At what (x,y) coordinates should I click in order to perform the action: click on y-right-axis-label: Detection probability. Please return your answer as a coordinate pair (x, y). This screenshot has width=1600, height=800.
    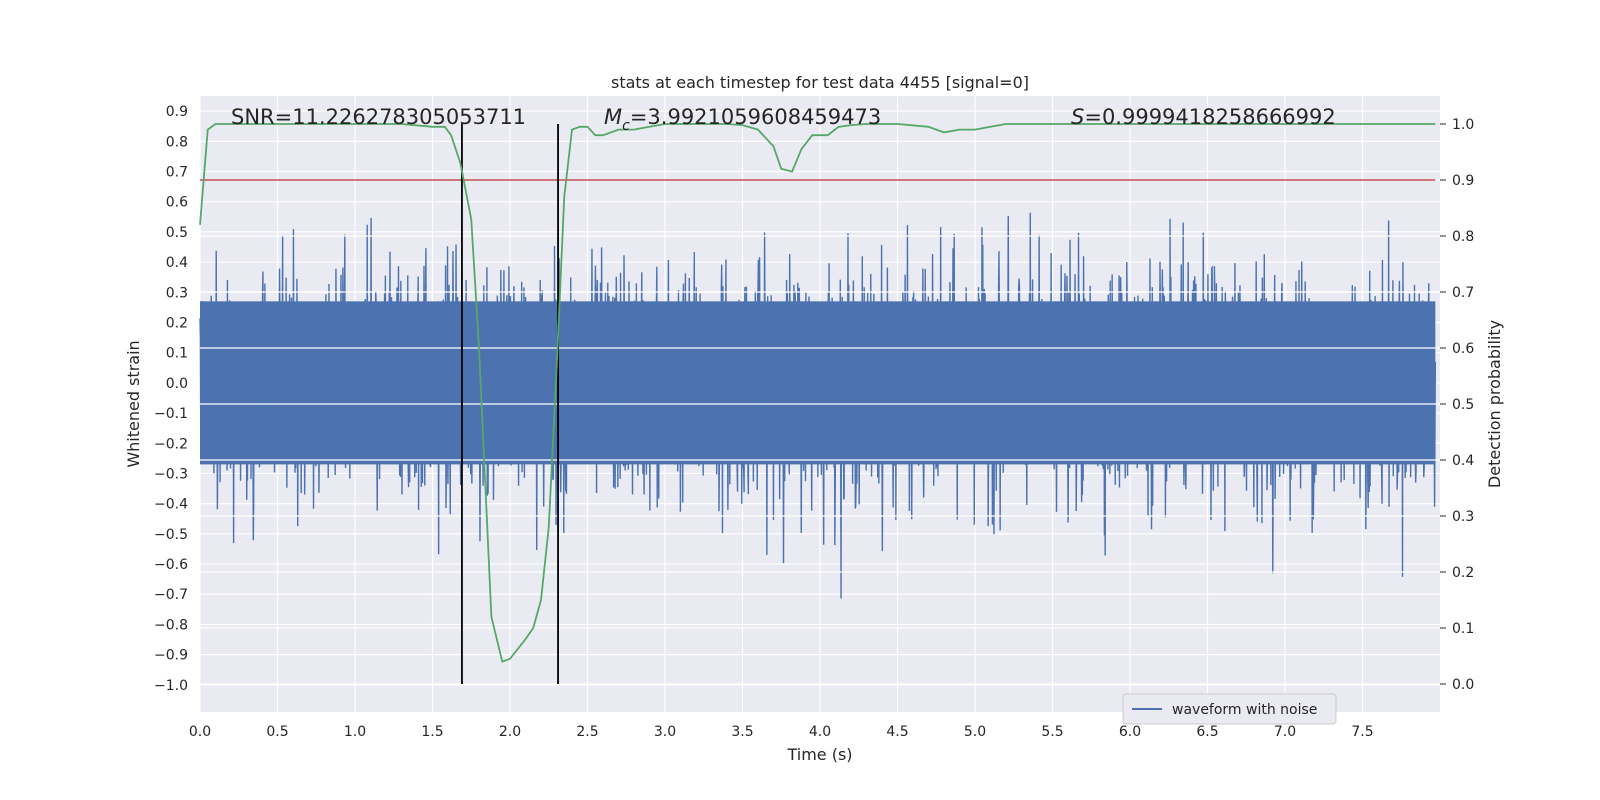
    Looking at the image, I should click on (1494, 404).